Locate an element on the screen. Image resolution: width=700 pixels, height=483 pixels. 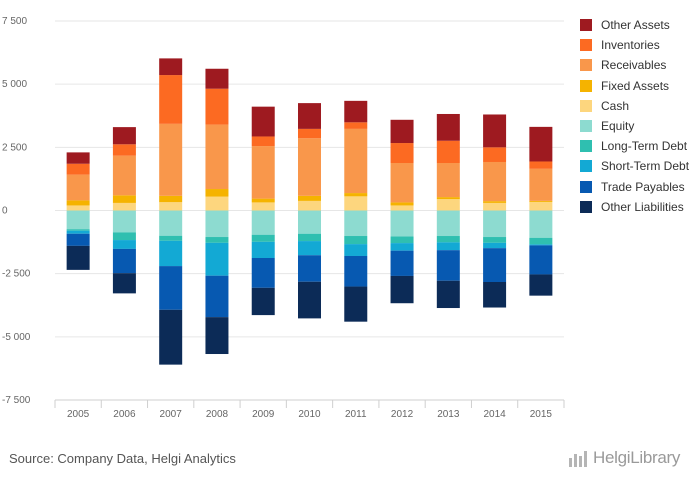
y-axis-tick-labels: 7 500 5 000 2 500 0 -2 500 -5 000 -7 500 is located at coordinates (16, 211).